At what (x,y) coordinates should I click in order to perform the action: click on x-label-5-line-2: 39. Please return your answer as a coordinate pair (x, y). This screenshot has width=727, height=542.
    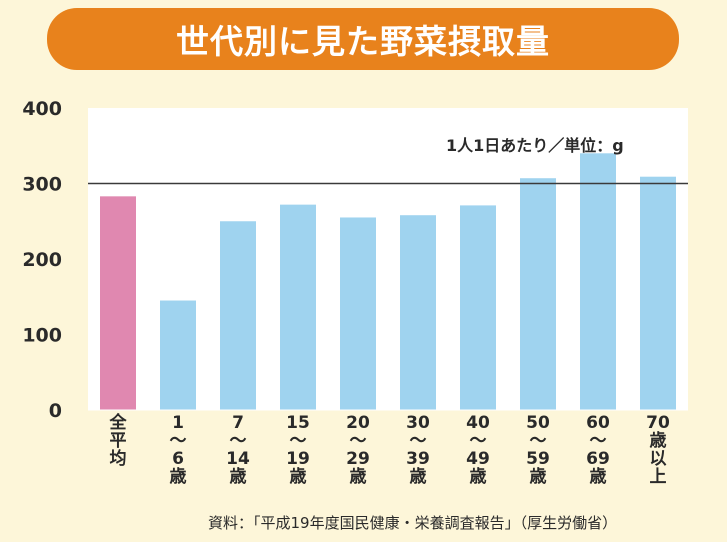
    Looking at the image, I should click on (418, 459).